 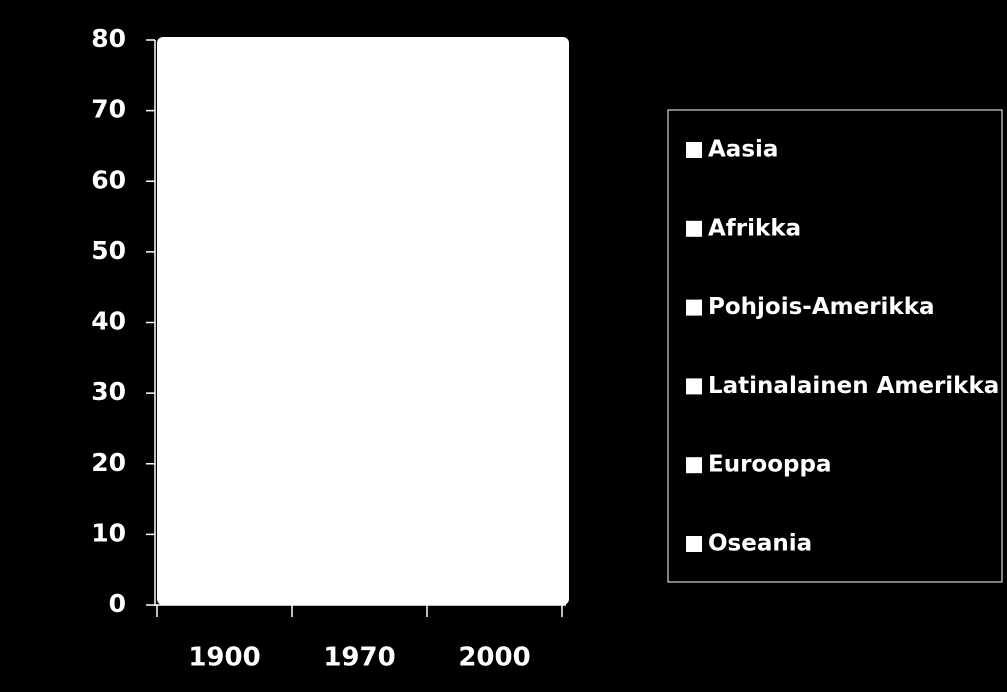 I want to click on legend-label: Oseania, so click(x=760, y=544).